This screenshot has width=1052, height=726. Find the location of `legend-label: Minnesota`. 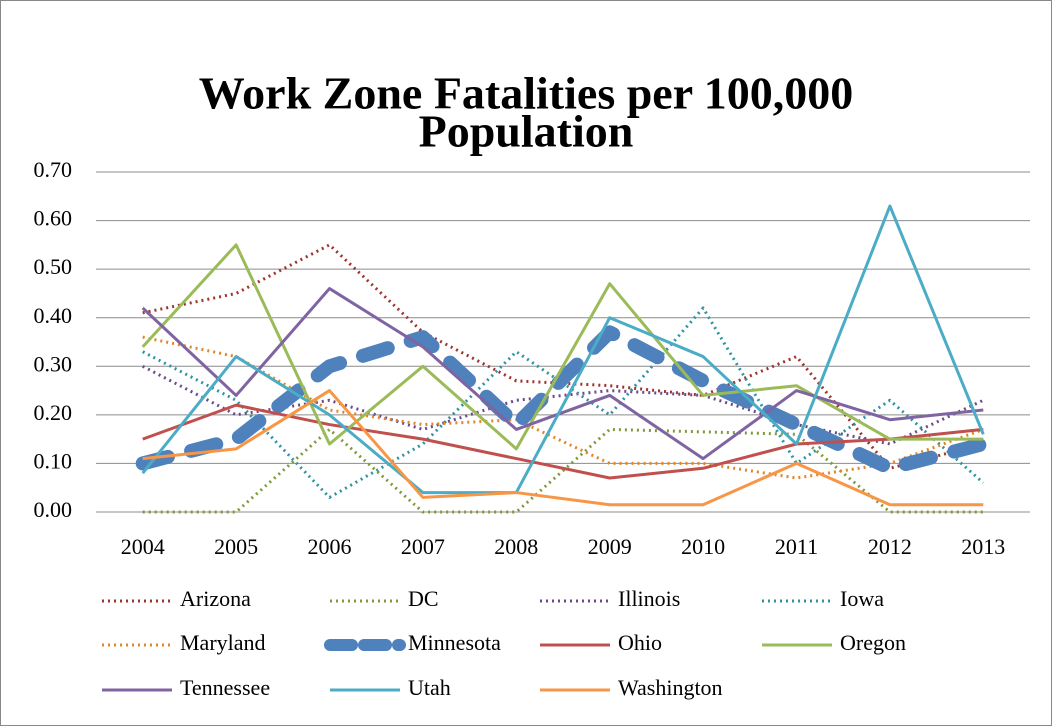

legend-label: Minnesota is located at coordinates (454, 642).